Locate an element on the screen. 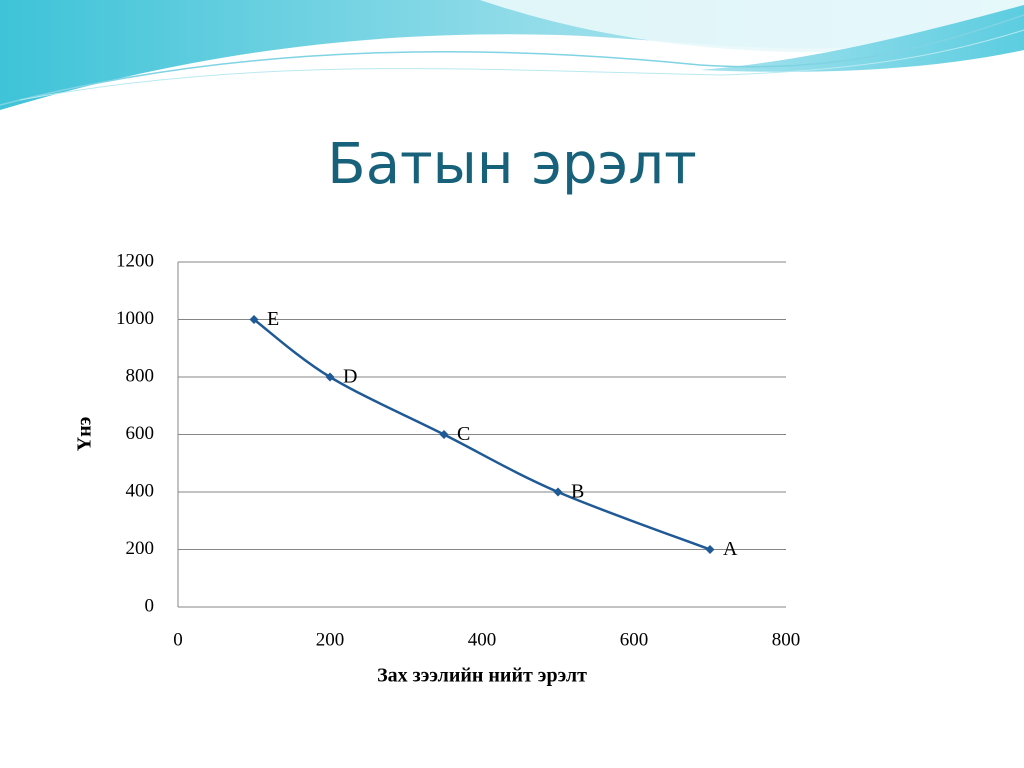 This screenshot has height=768, width=1024. point-label: E is located at coordinates (273, 319).